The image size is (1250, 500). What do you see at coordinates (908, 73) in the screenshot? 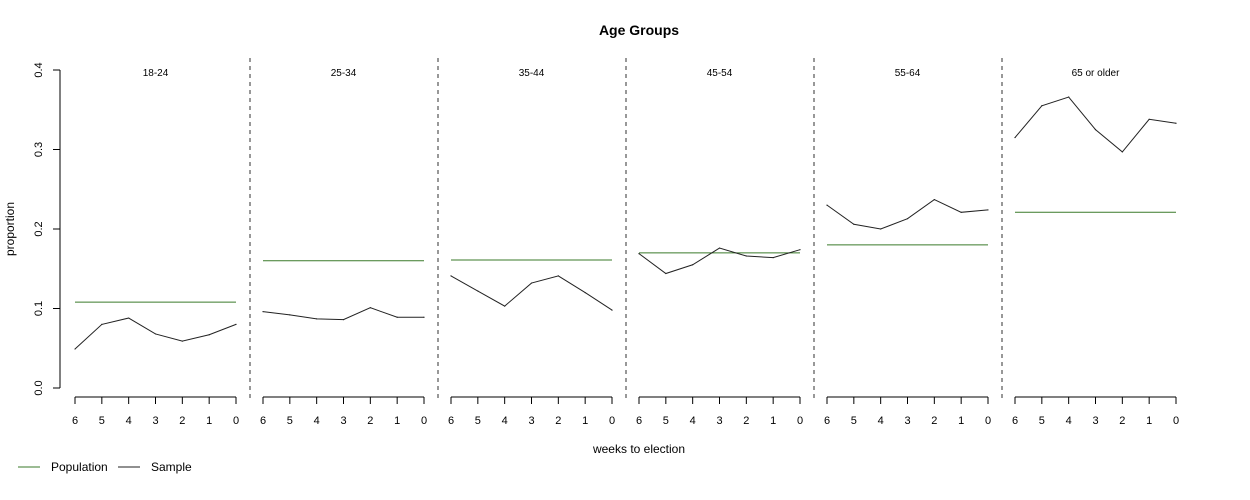
I see `panel-title: 55-64` at bounding box center [908, 73].